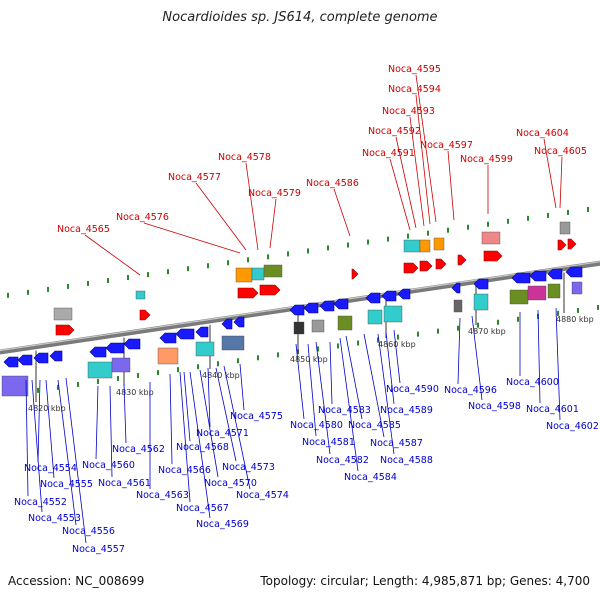  I want to click on reverse-gene-label: Noca_4583, so click(344, 410).